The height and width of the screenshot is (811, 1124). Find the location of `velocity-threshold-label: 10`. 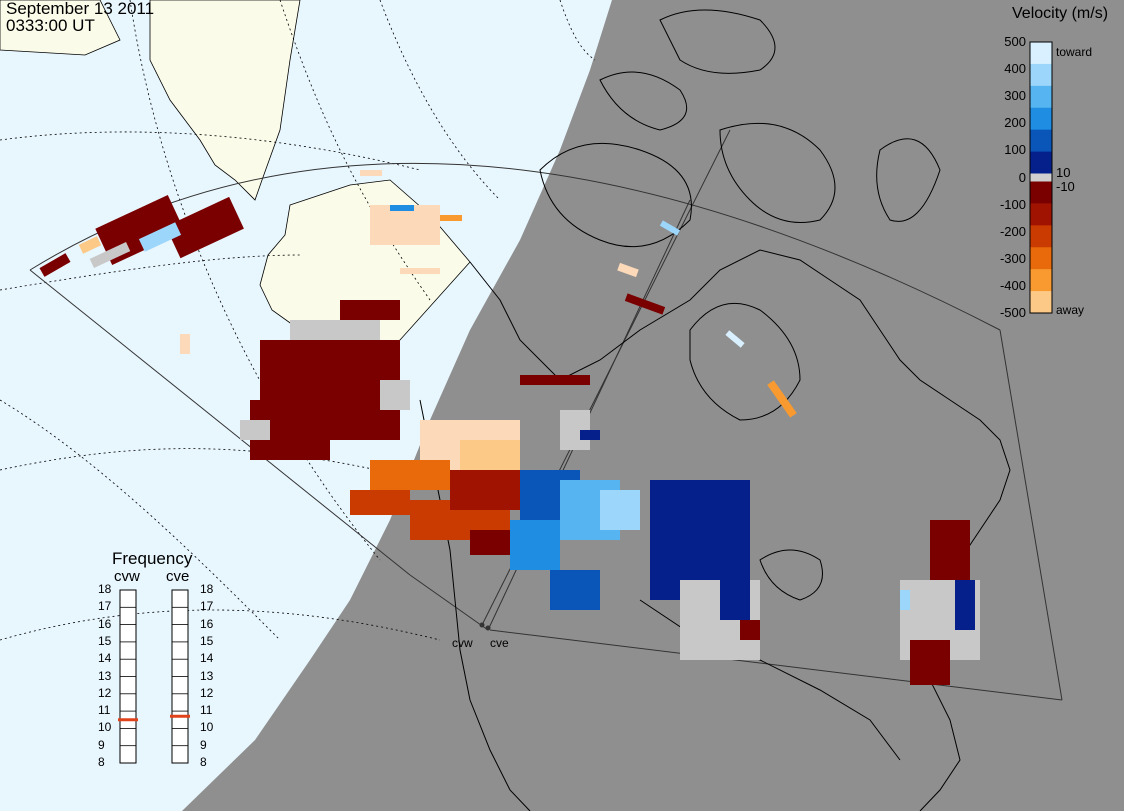

velocity-threshold-label: 10 is located at coordinates (1063, 172).